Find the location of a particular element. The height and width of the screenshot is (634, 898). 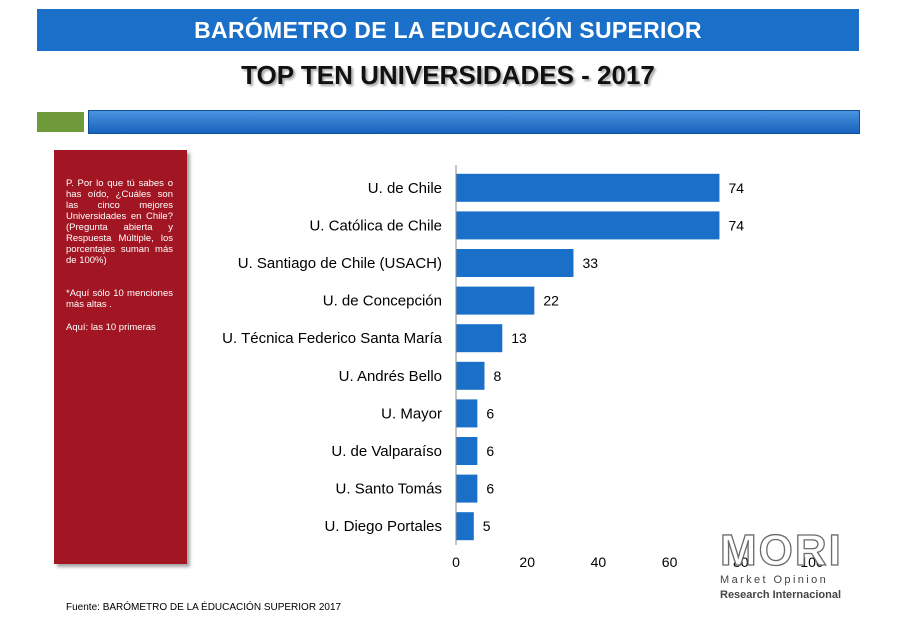

value-label: 8 is located at coordinates (497, 376).